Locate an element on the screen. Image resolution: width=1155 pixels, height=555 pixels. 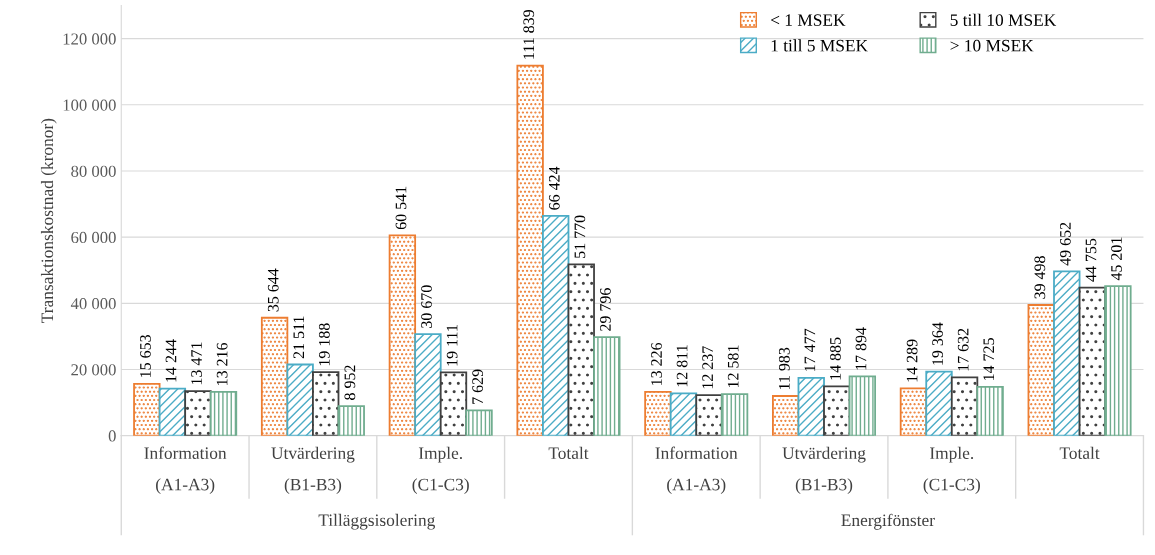
data-label: 14 289 is located at coordinates (912, 360).